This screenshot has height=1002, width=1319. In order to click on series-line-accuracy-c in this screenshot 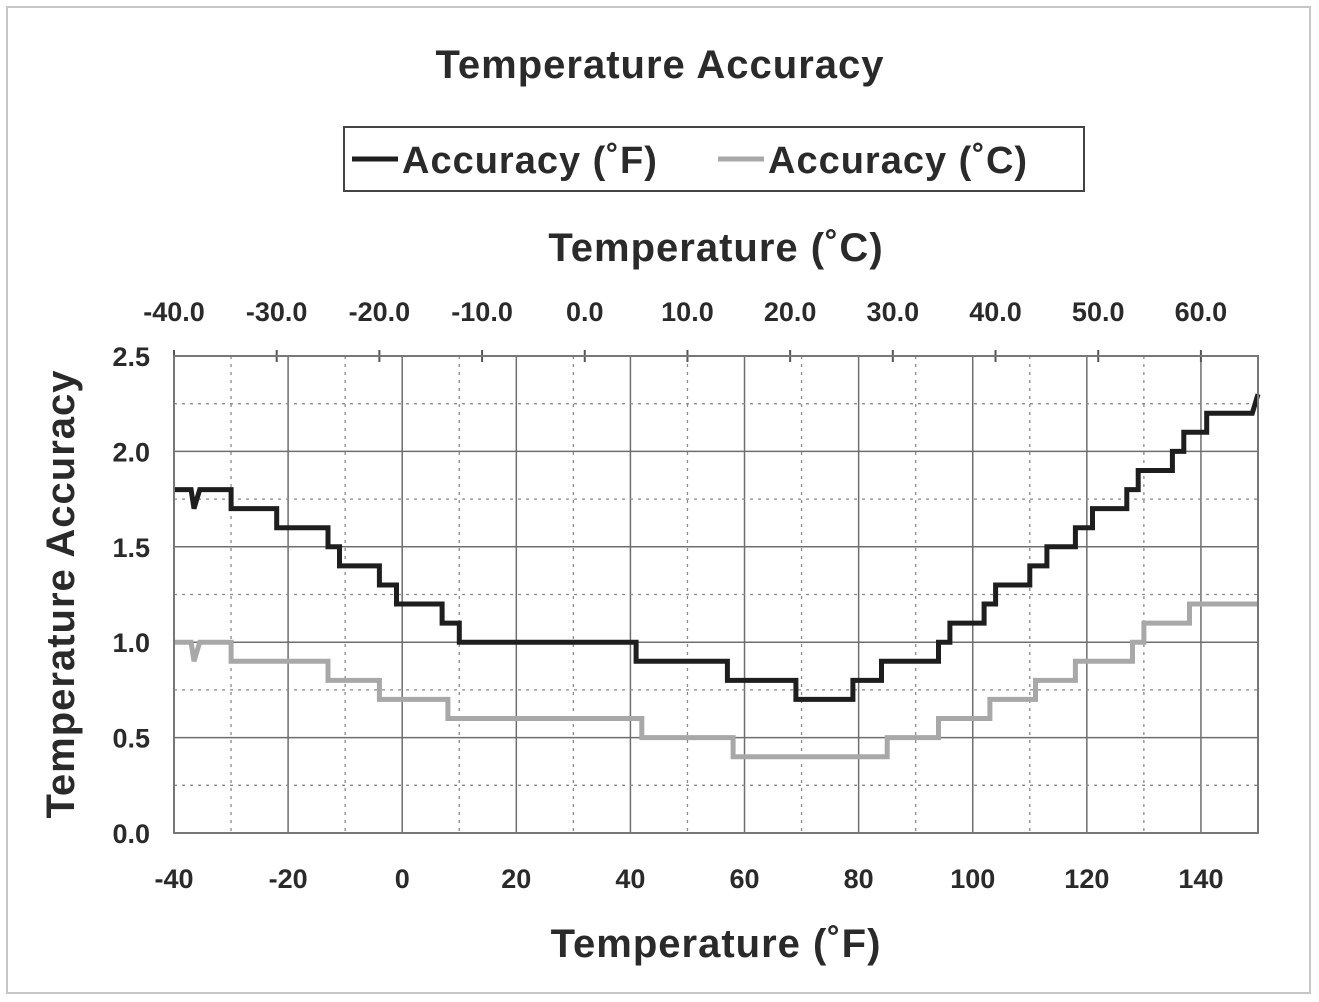, I will do `click(716, 680)`.